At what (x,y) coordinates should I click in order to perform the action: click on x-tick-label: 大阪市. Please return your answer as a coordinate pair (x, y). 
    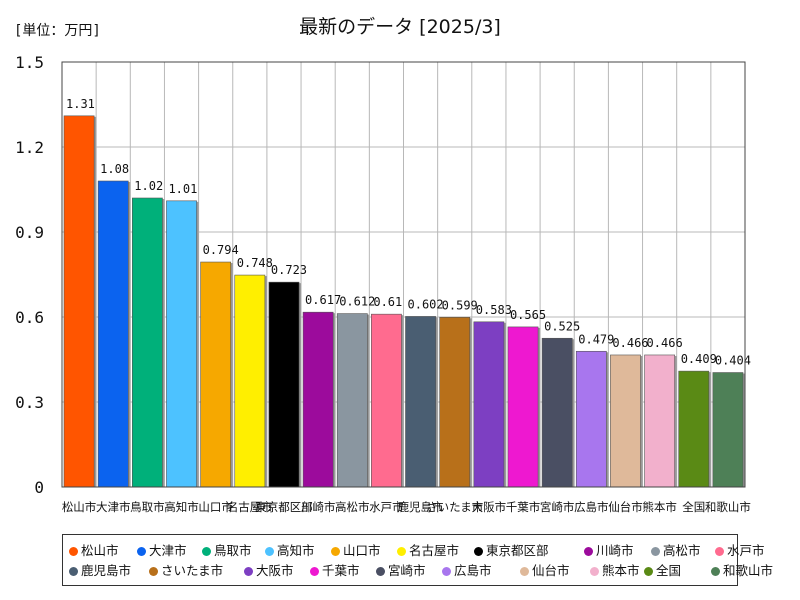
    Looking at the image, I should click on (489, 507).